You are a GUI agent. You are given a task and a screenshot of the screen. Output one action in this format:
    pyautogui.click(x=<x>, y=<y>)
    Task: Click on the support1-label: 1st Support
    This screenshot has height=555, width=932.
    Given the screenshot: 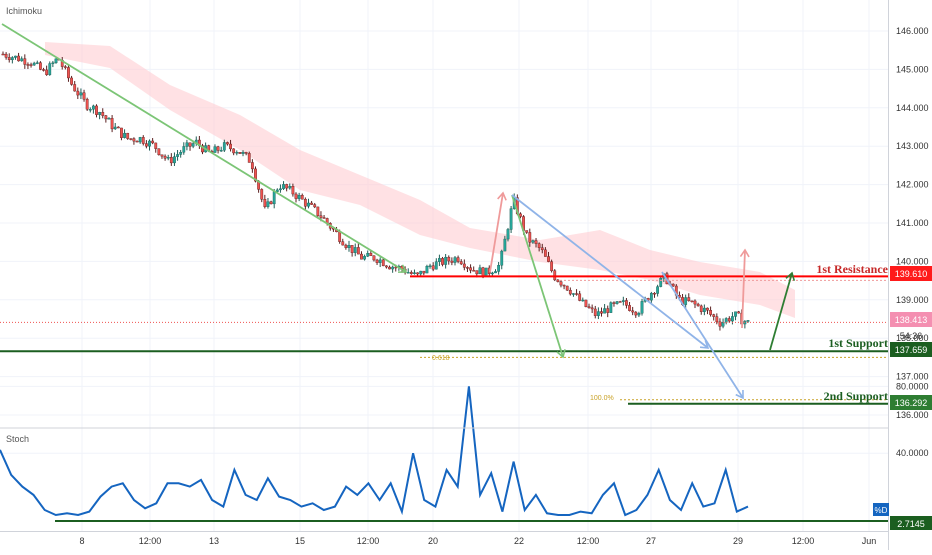 What is the action you would take?
    pyautogui.click(x=858, y=343)
    